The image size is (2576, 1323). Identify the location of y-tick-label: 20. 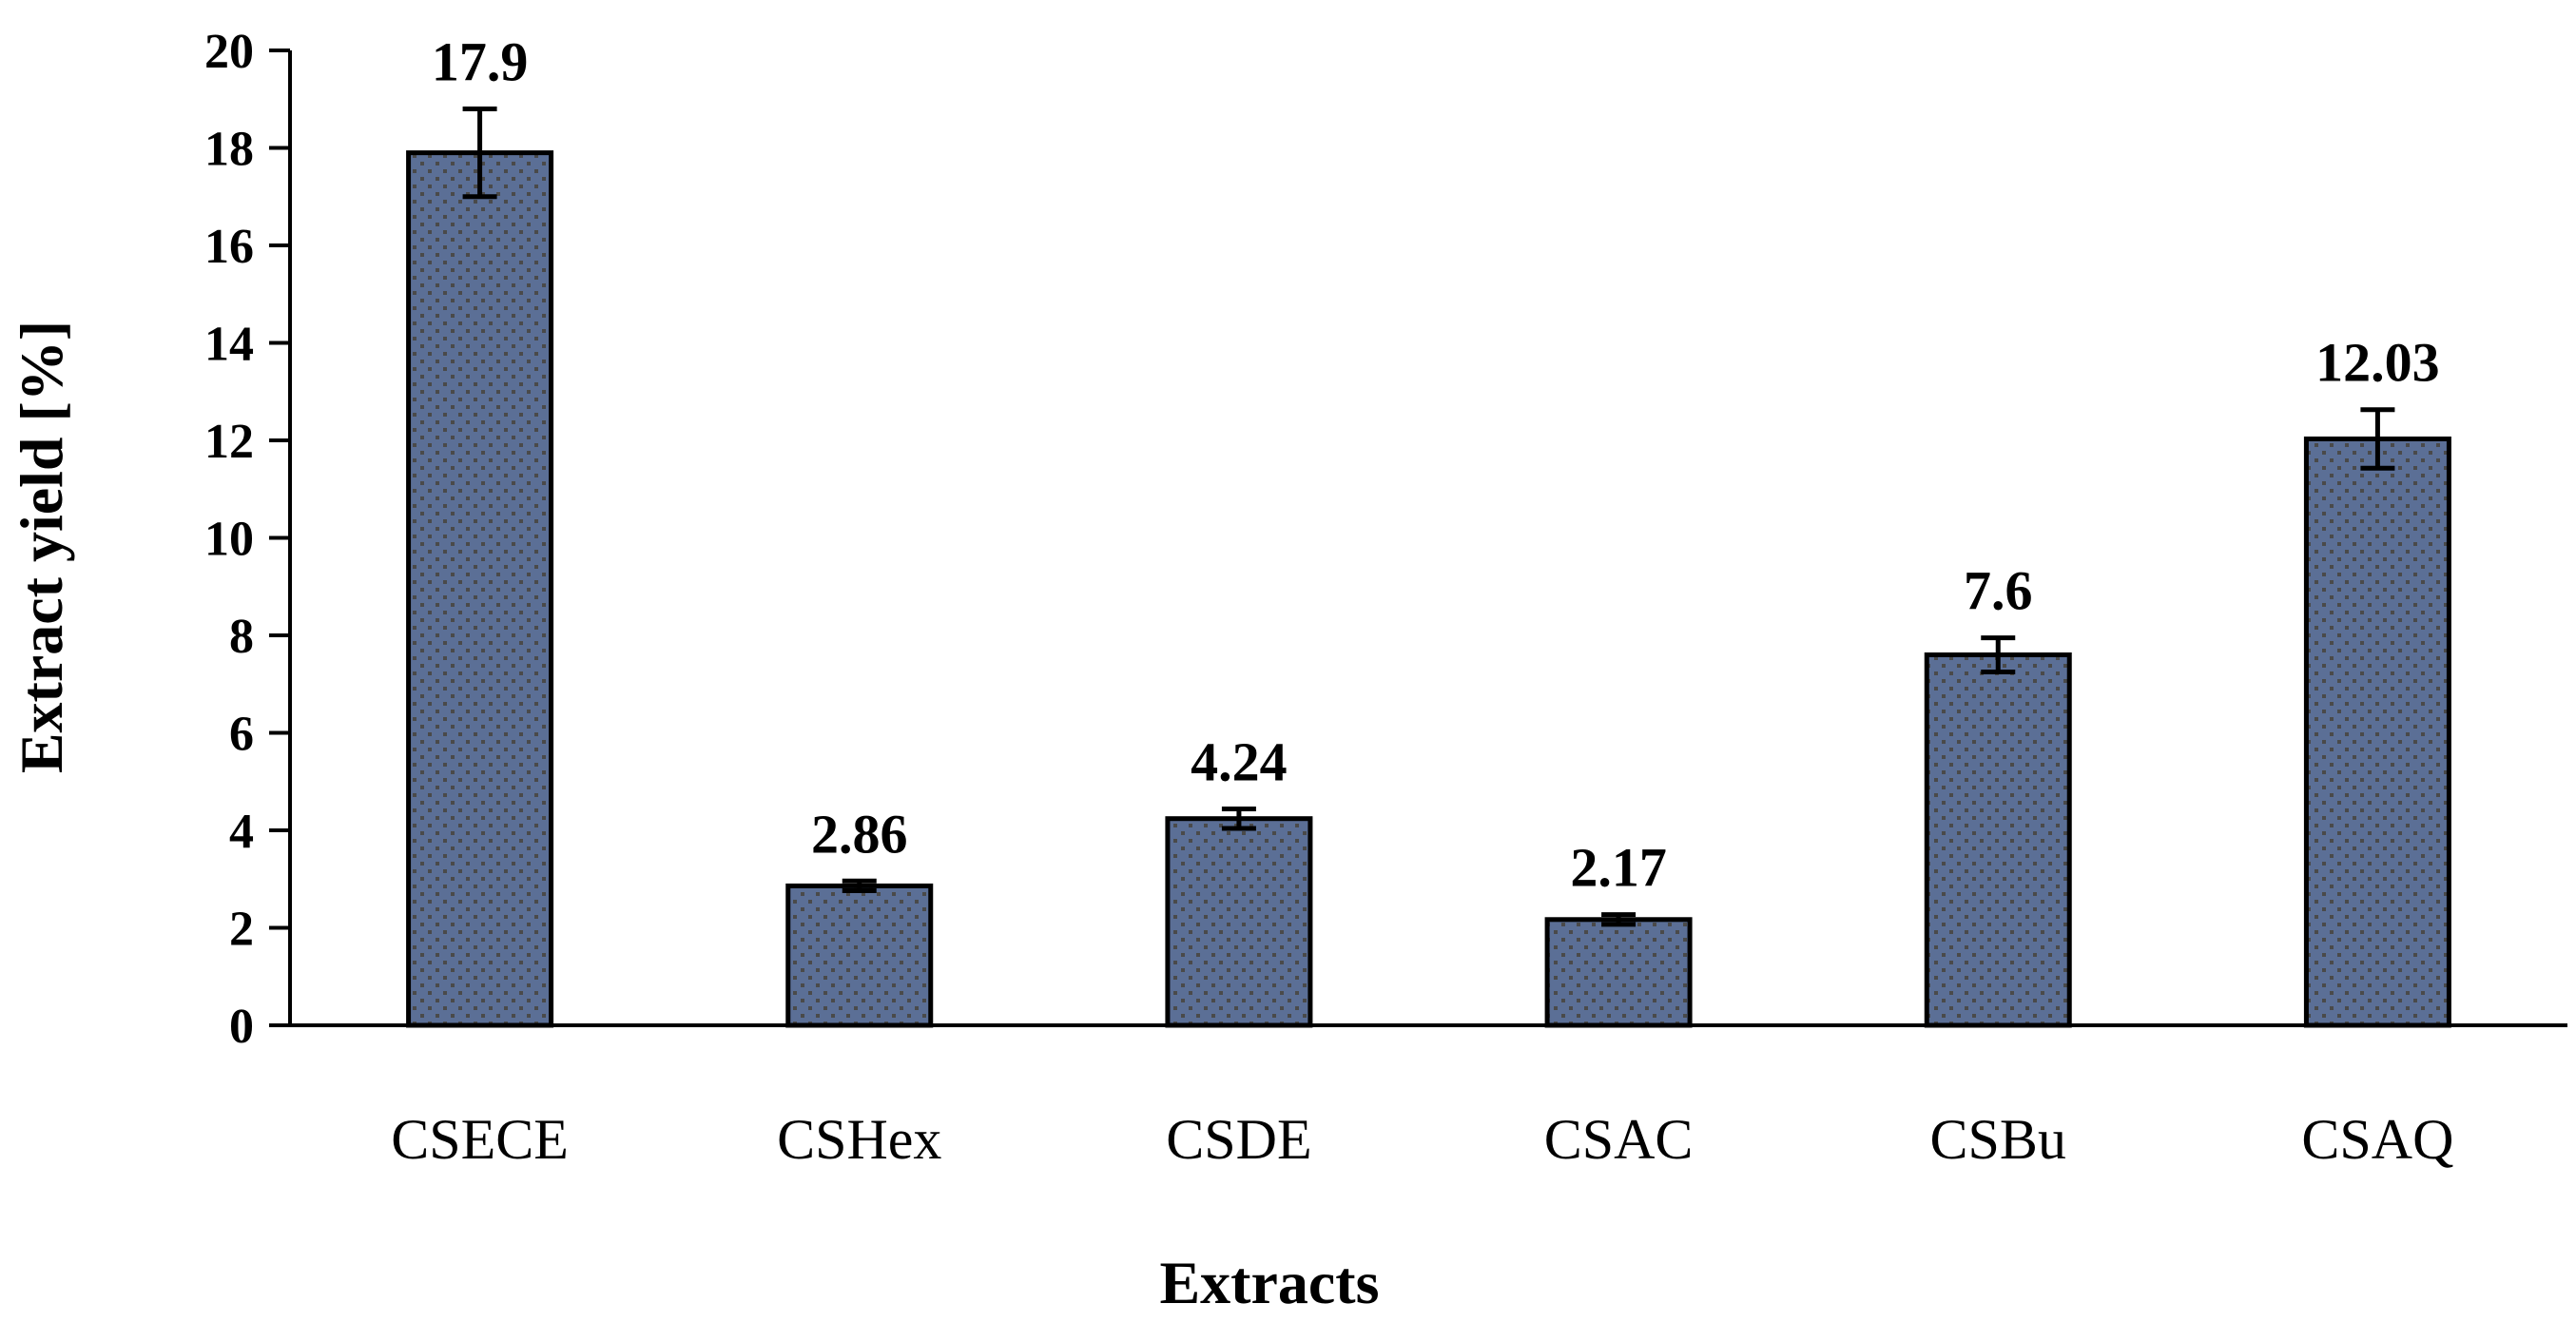
(229, 52).